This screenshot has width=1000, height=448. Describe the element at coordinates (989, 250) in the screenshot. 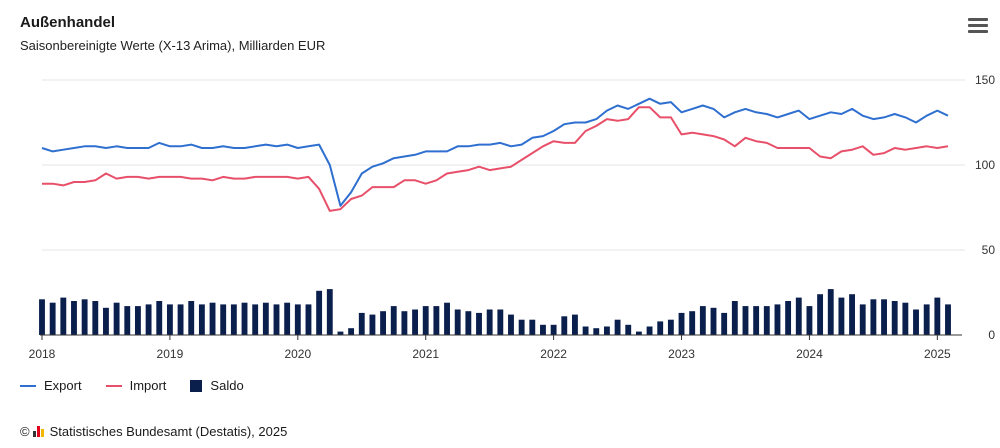

I see `y-tick-label: 50` at that location.